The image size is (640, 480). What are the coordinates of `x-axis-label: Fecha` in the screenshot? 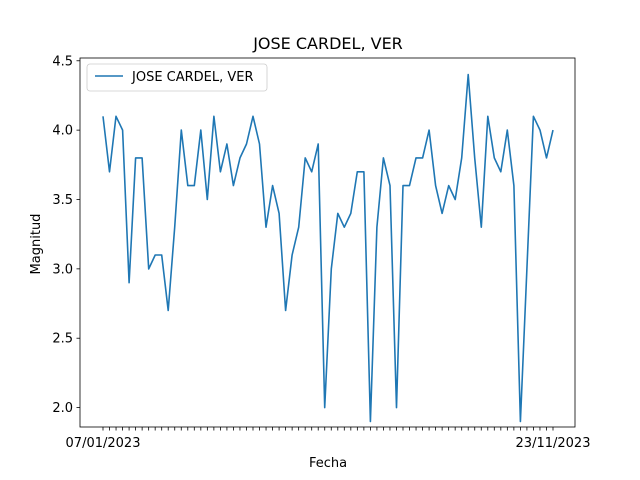 It's located at (328, 463).